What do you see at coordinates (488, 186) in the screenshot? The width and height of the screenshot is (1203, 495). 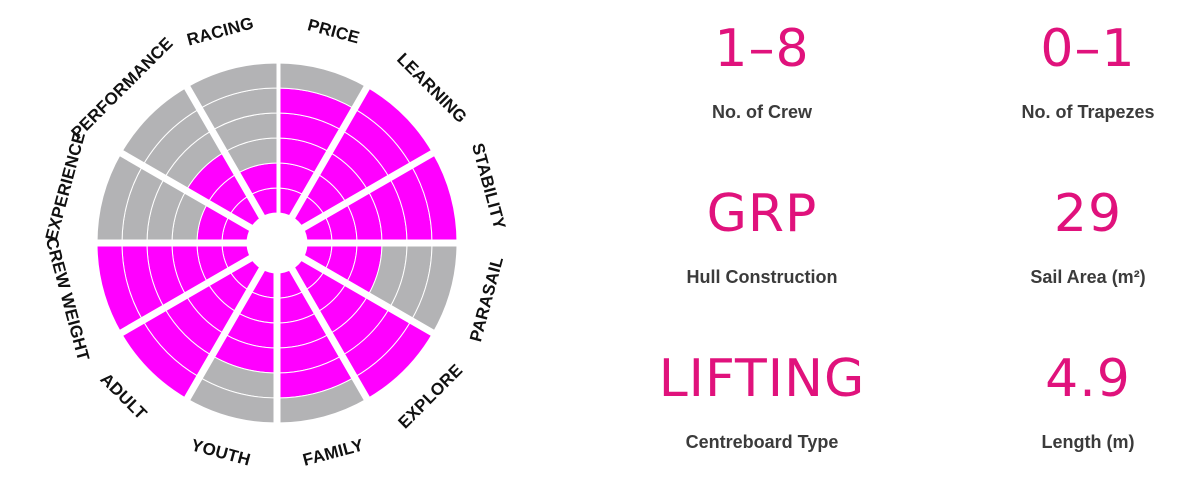 I see `label-stability: STABILITY` at bounding box center [488, 186].